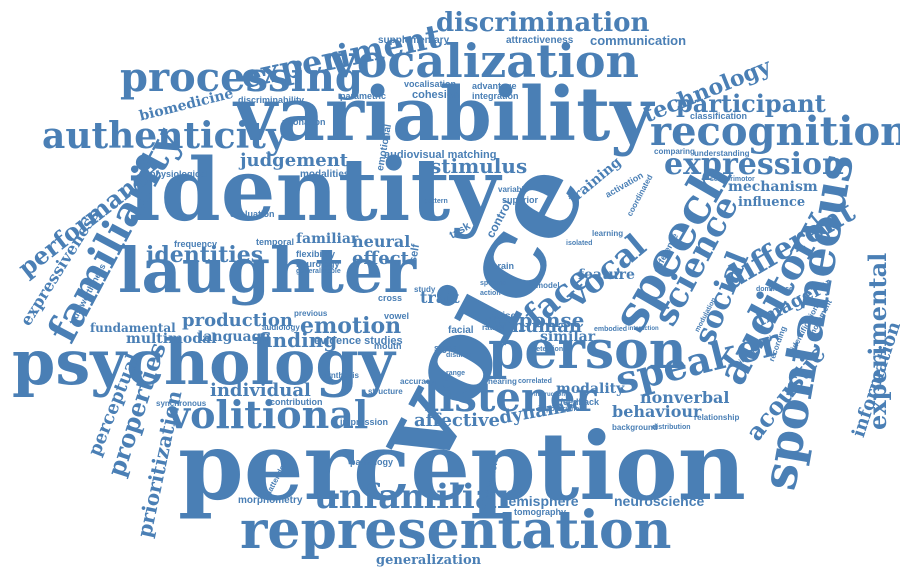  Describe the element at coordinates (241, 77) in the screenshot. I see `word-processing: processing` at that location.